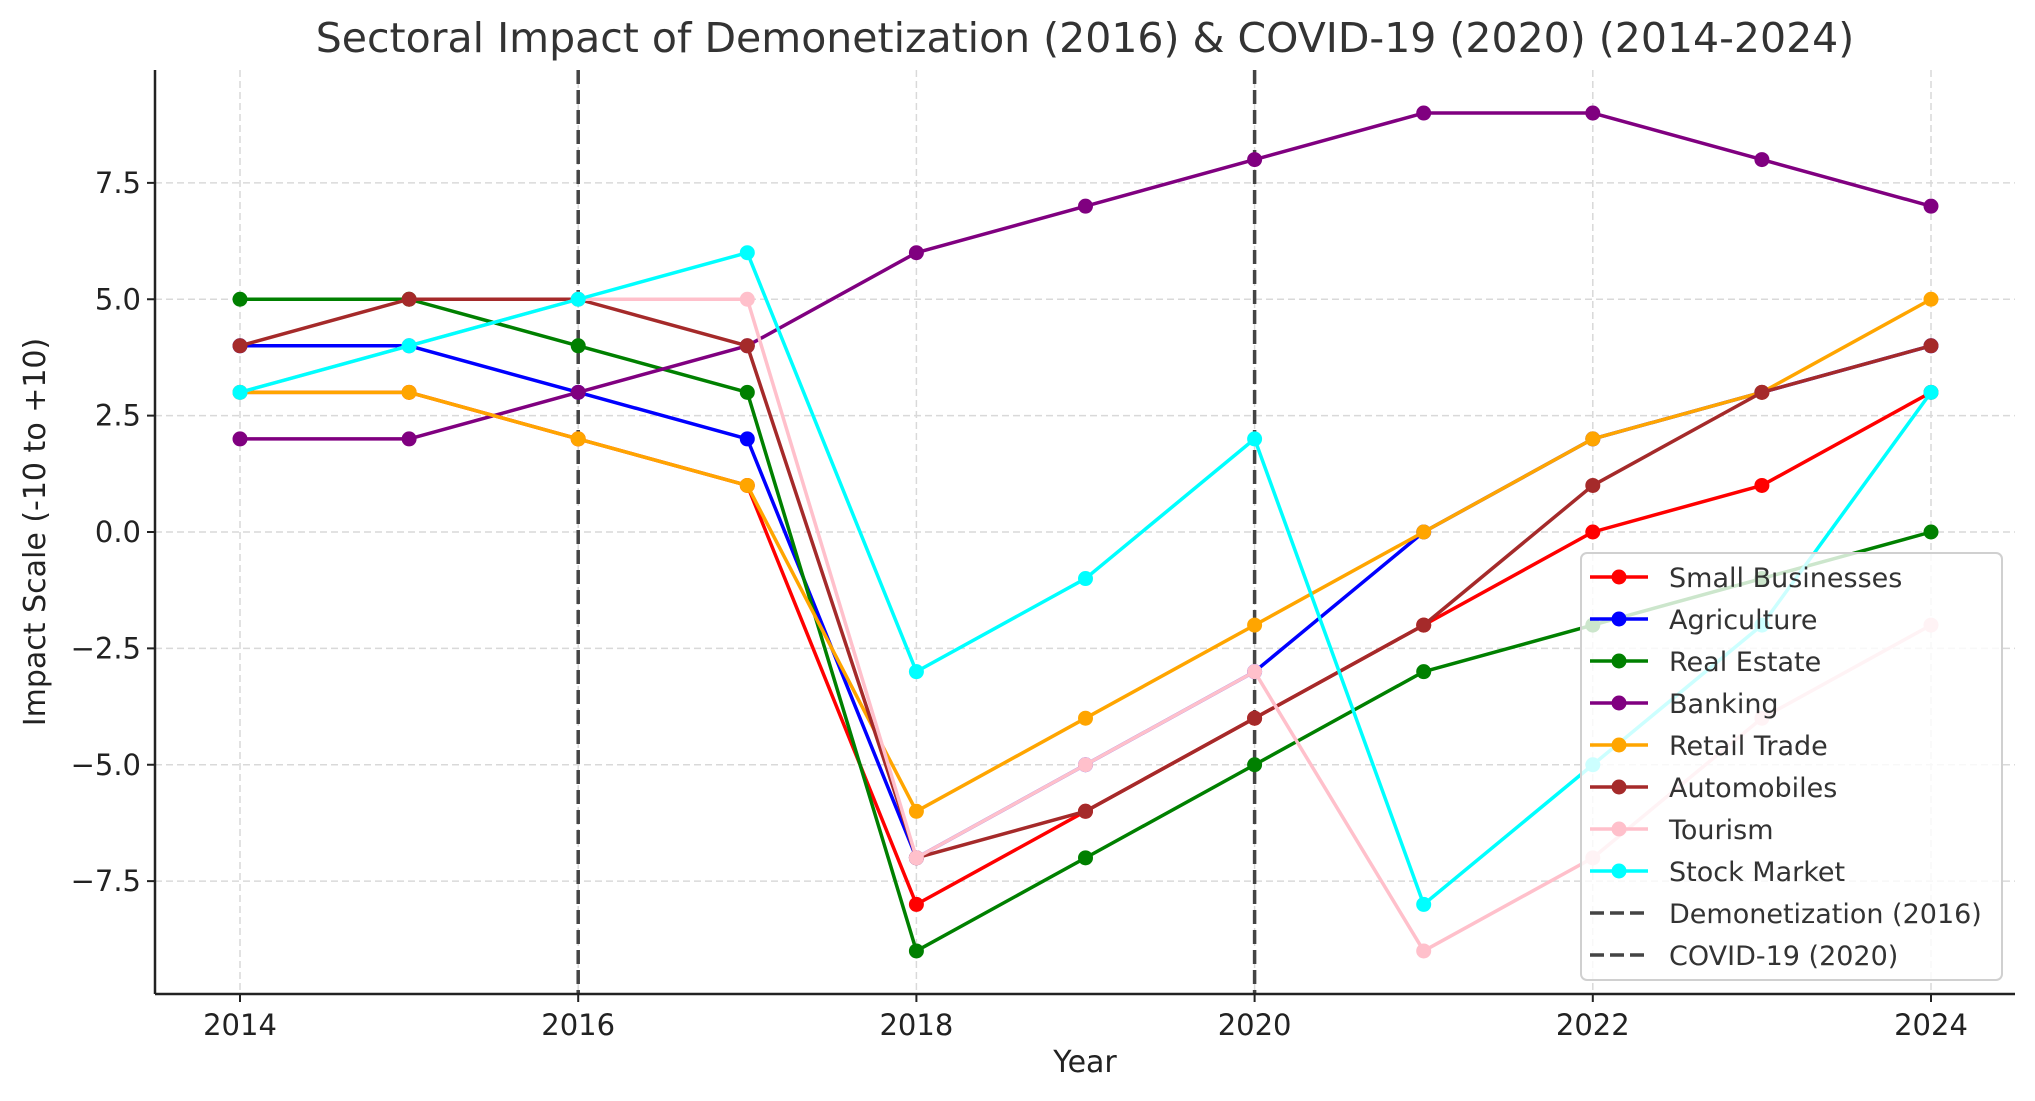 Image resolution: width=2035 pixels, height=1101 pixels. I want to click on legend-item: Small Businesses, so click(1746, 578).